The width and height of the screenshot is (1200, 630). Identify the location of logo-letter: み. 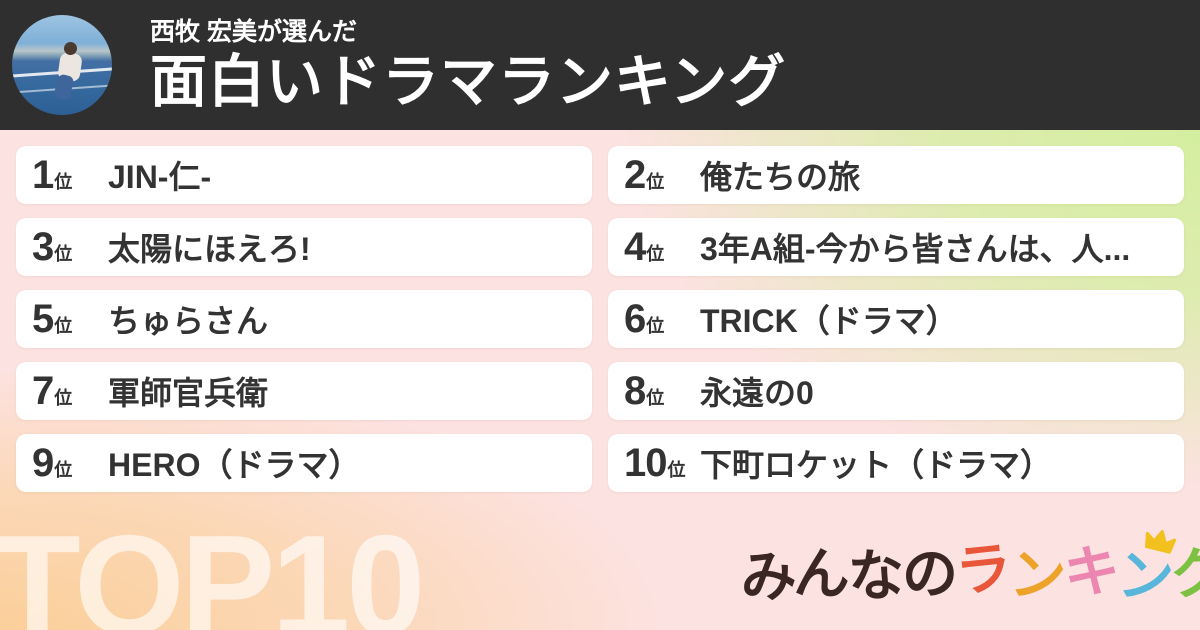
(767, 576).